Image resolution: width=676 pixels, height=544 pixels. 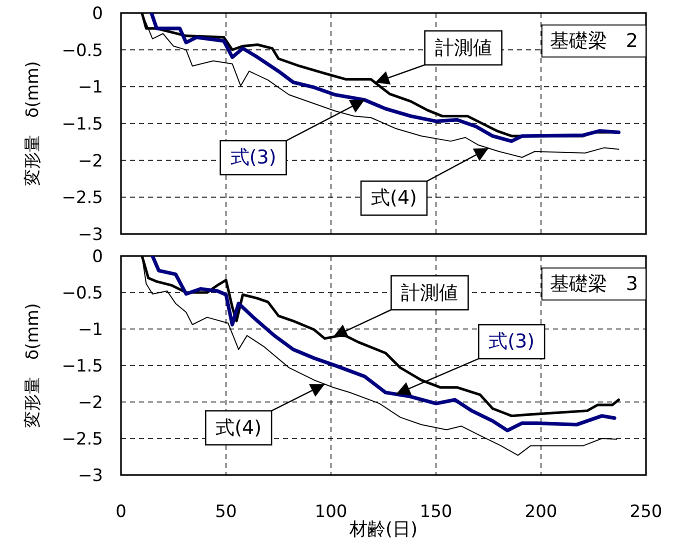 I want to click on x-tick-label: 150, so click(x=436, y=512).